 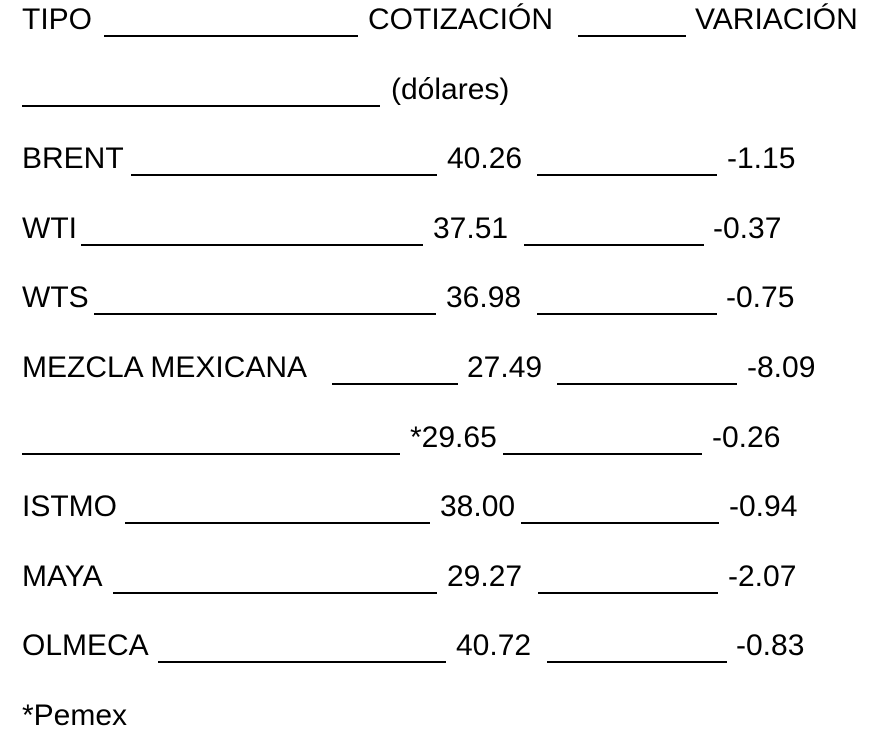 I want to click on table-row: *29.65 -0.26, so click(x=442, y=438).